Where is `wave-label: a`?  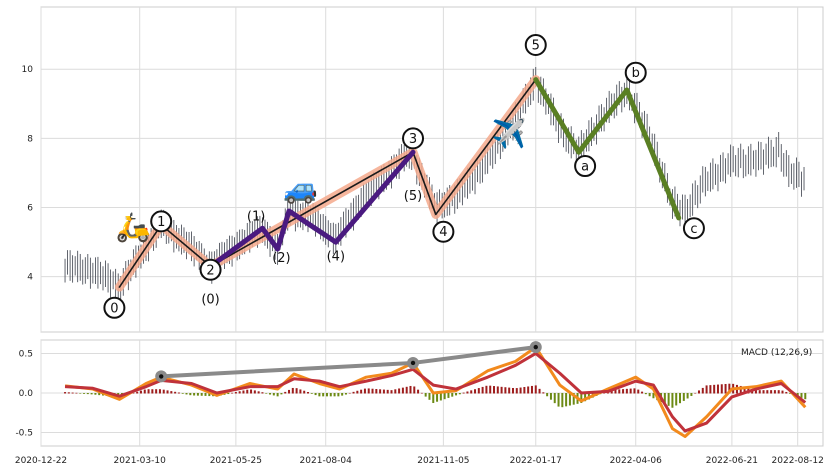
wave-label: a is located at coordinates (585, 167).